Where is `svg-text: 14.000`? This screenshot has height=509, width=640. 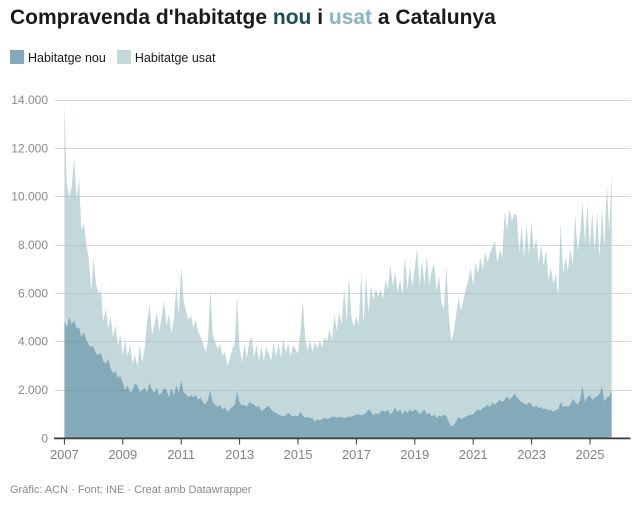 svg-text: 14.000 is located at coordinates (29, 100).